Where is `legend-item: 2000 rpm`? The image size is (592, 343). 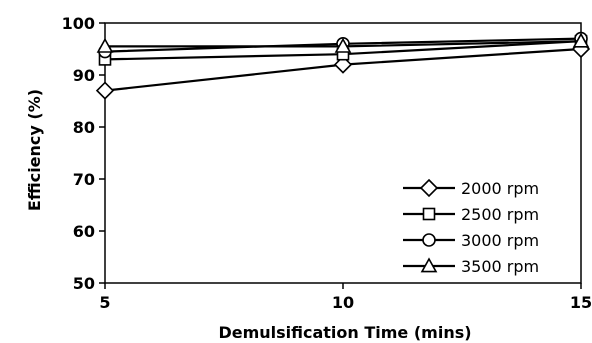 legend-item: 2000 rpm is located at coordinates (471, 188).